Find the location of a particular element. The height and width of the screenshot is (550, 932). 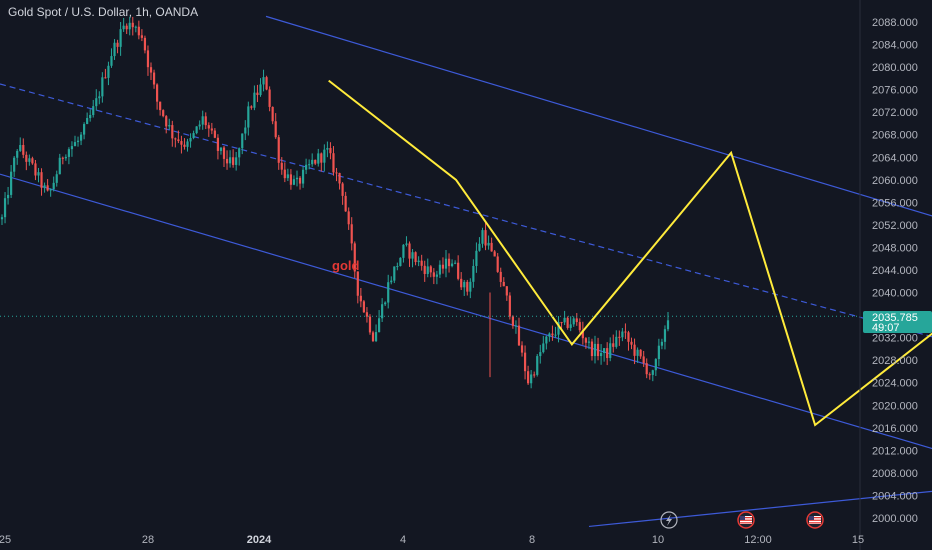

time-tick-label: 4 is located at coordinates (403, 540).